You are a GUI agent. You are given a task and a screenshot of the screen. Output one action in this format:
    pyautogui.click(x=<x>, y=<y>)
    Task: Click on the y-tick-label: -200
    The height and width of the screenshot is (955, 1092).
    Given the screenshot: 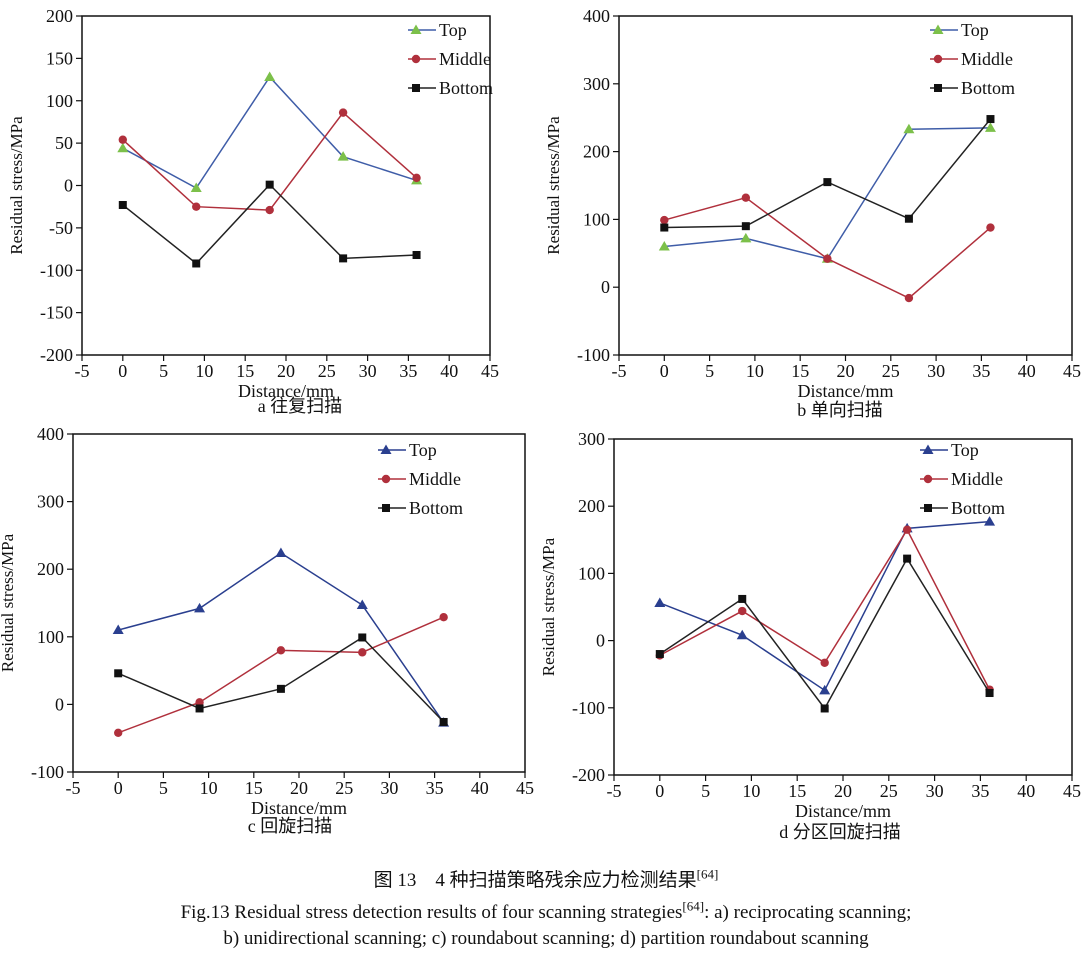 What is the action you would take?
    pyautogui.click(x=588, y=775)
    